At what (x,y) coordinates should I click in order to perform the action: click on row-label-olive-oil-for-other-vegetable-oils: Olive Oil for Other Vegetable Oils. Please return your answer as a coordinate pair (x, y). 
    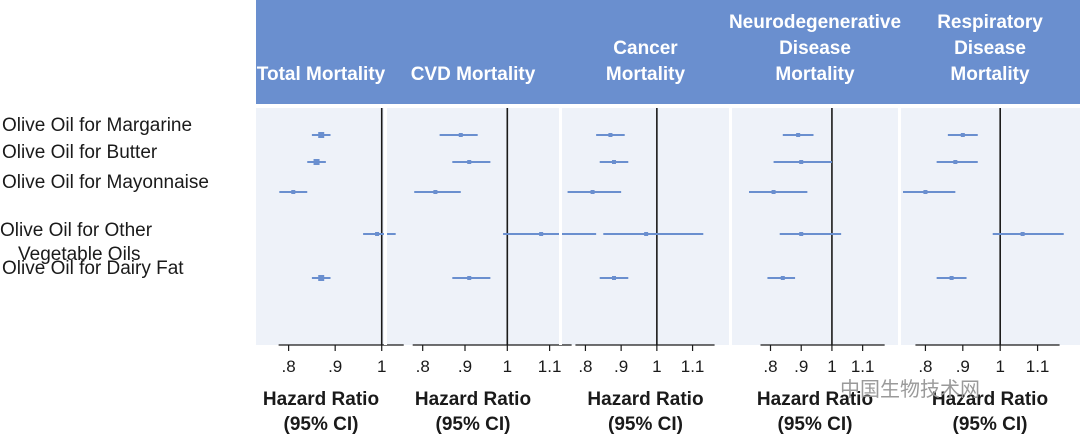
    Looking at the image, I should click on (76, 242).